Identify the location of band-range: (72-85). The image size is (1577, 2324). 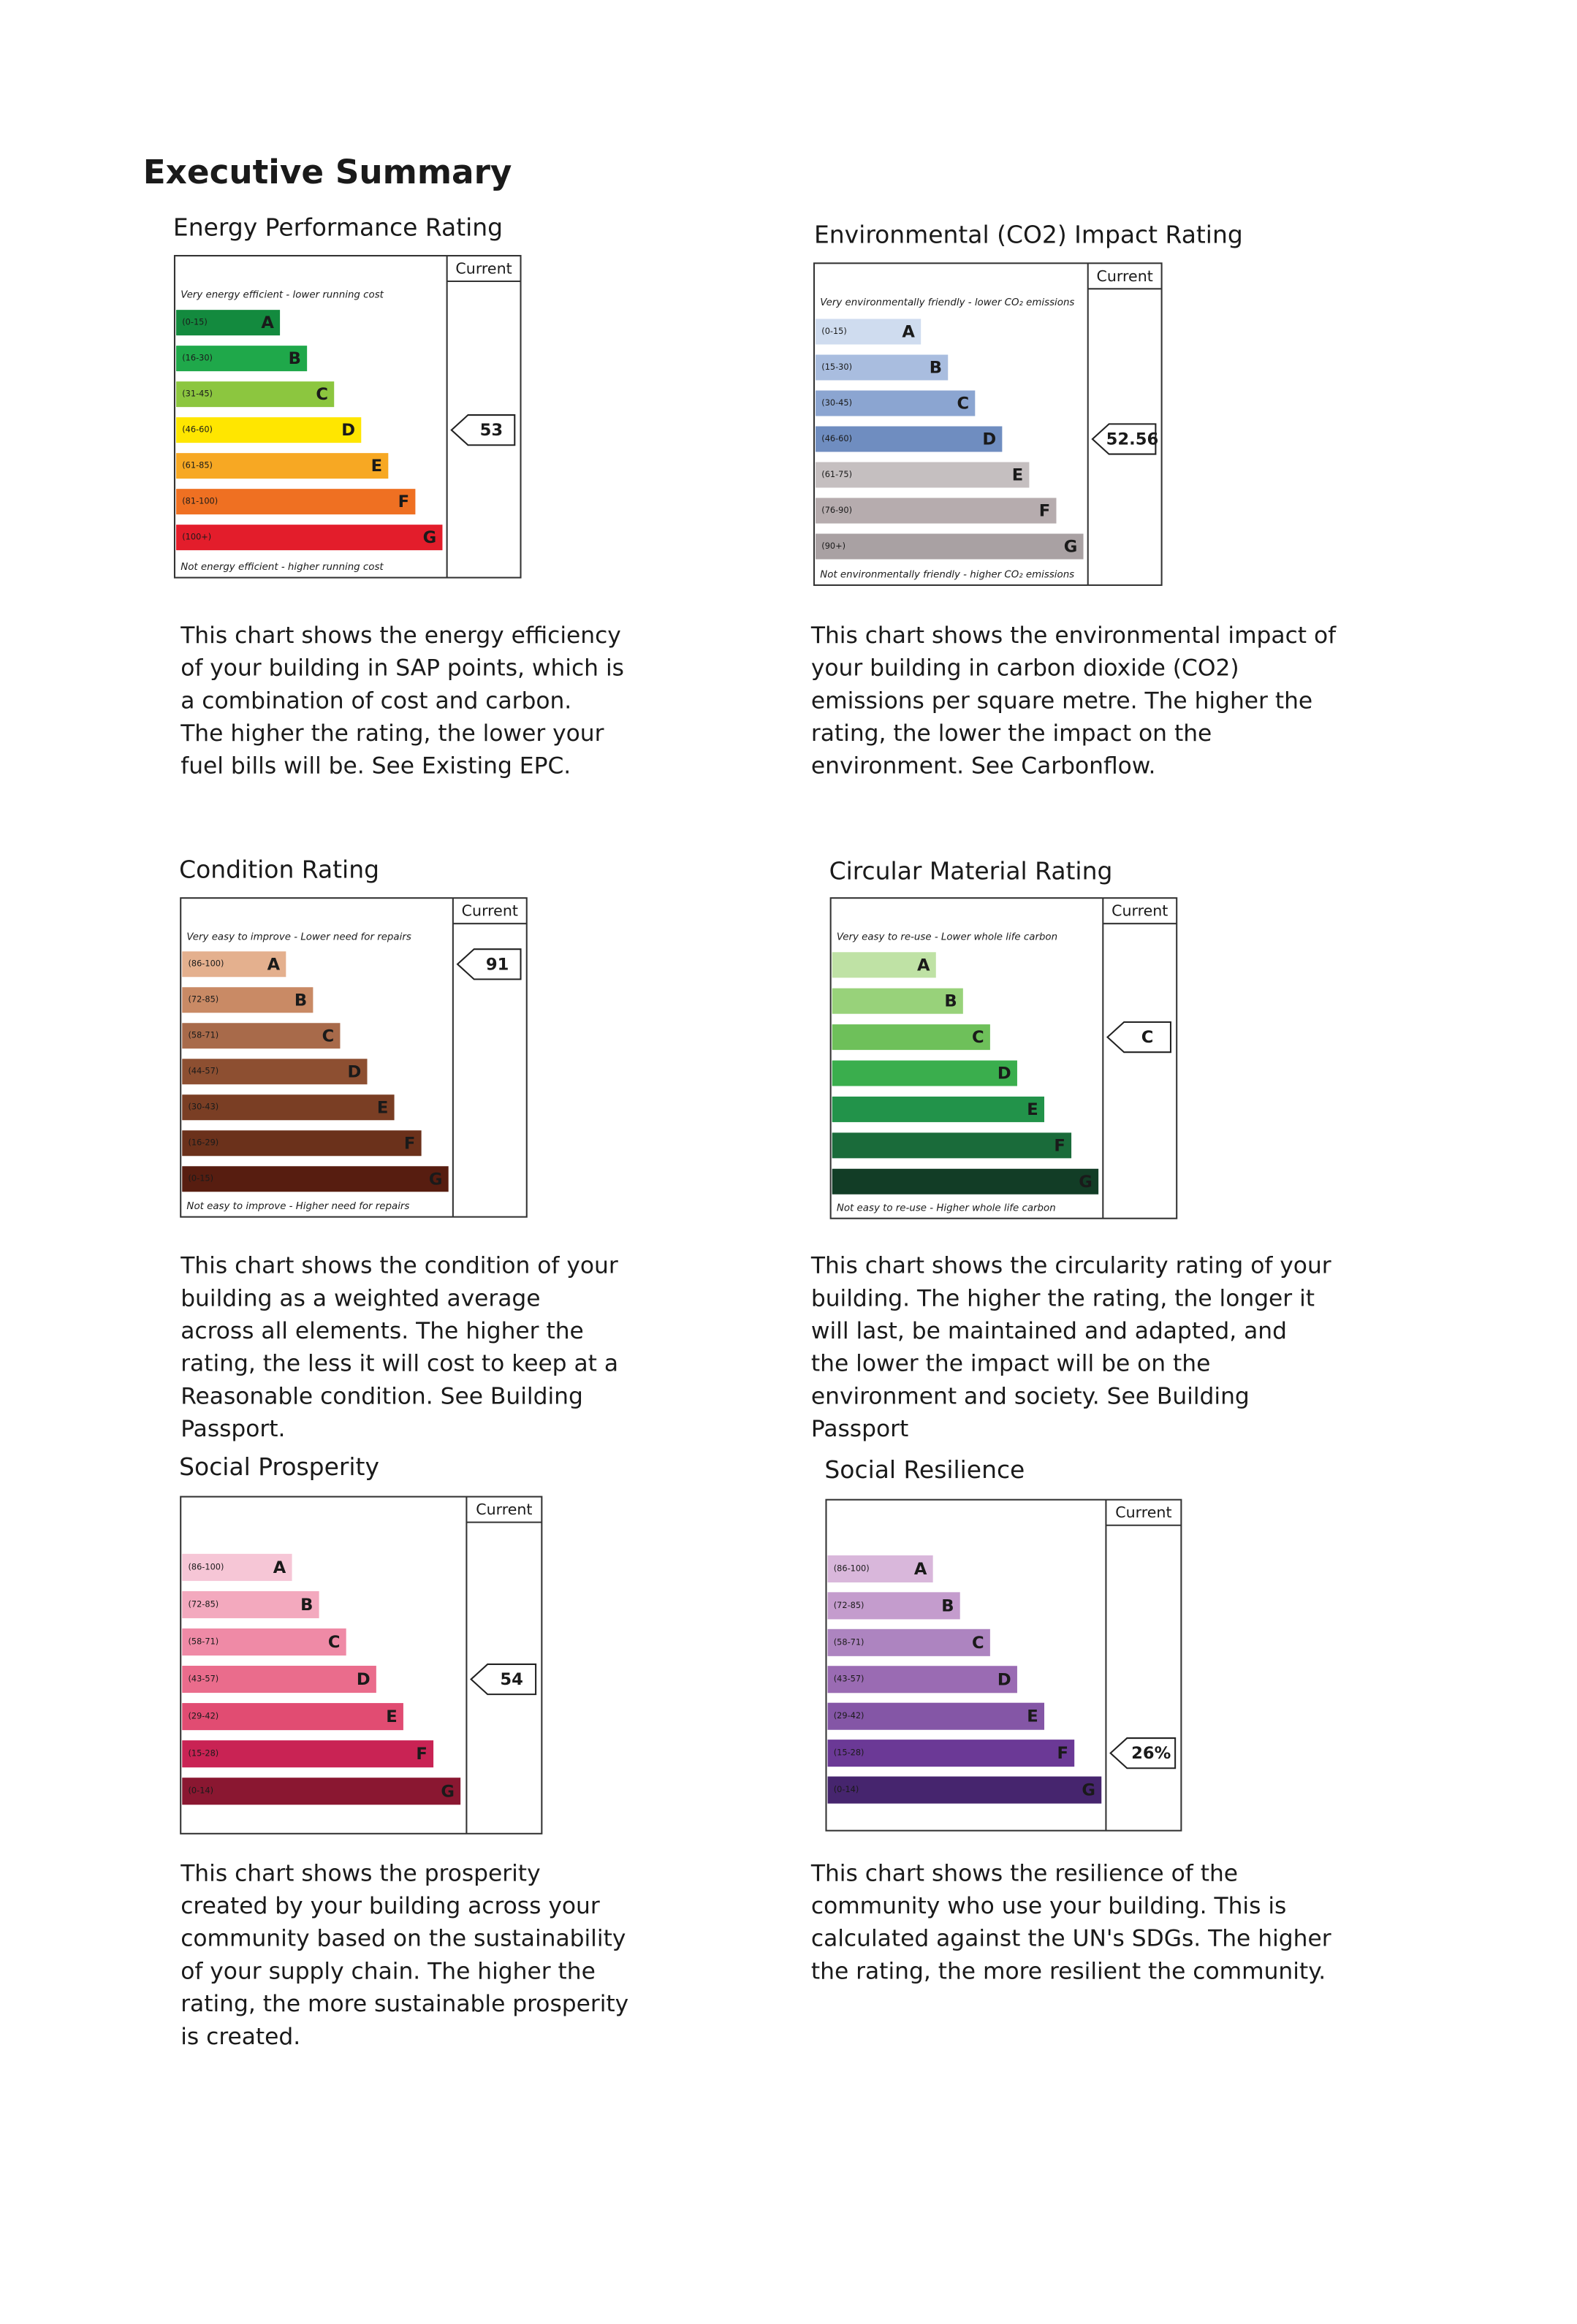
(203, 1000).